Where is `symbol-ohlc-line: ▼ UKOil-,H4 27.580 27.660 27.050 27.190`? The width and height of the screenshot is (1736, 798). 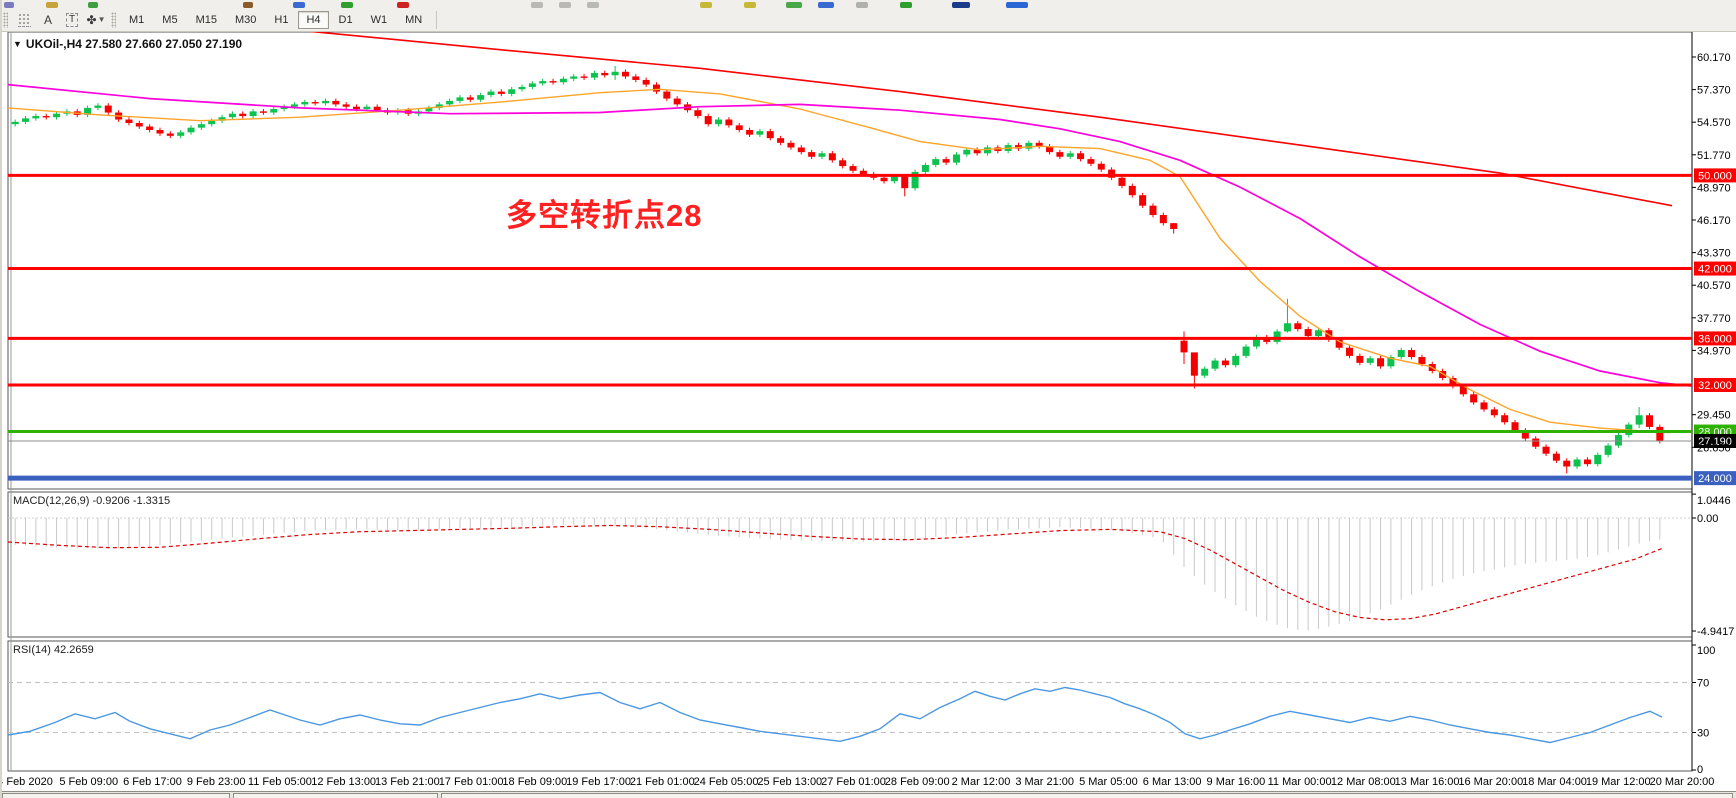 symbol-ohlc-line: ▼ UKOil-,H4 27.580 27.660 27.050 27.190 is located at coordinates (127, 44).